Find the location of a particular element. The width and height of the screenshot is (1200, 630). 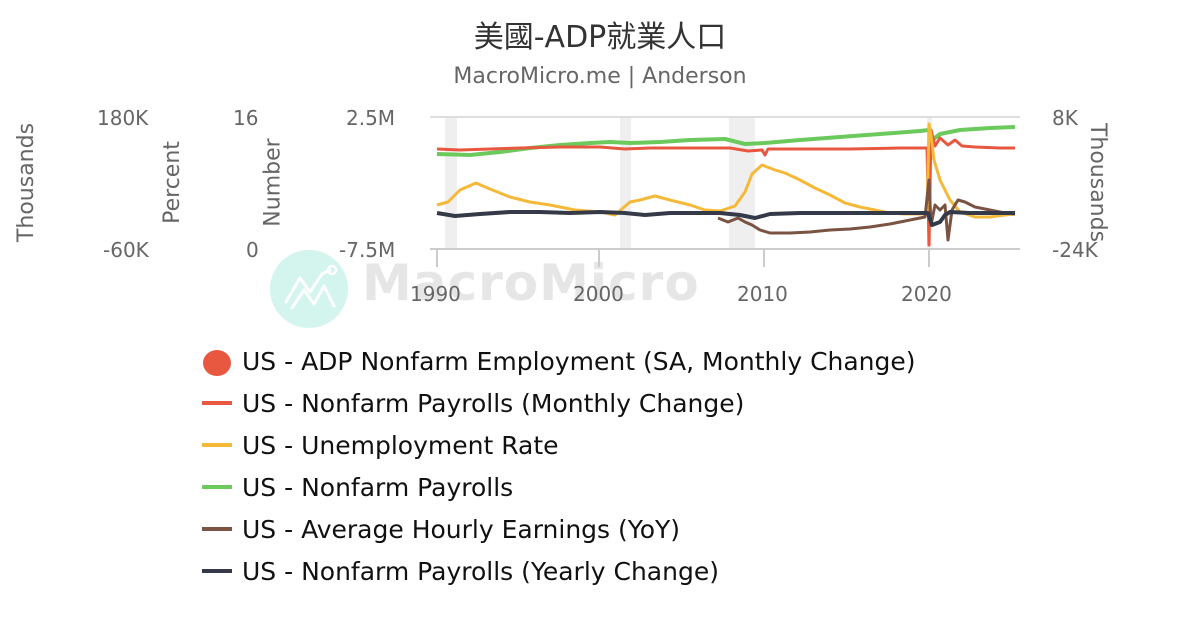

y2-max-label: 16 is located at coordinates (246, 118).